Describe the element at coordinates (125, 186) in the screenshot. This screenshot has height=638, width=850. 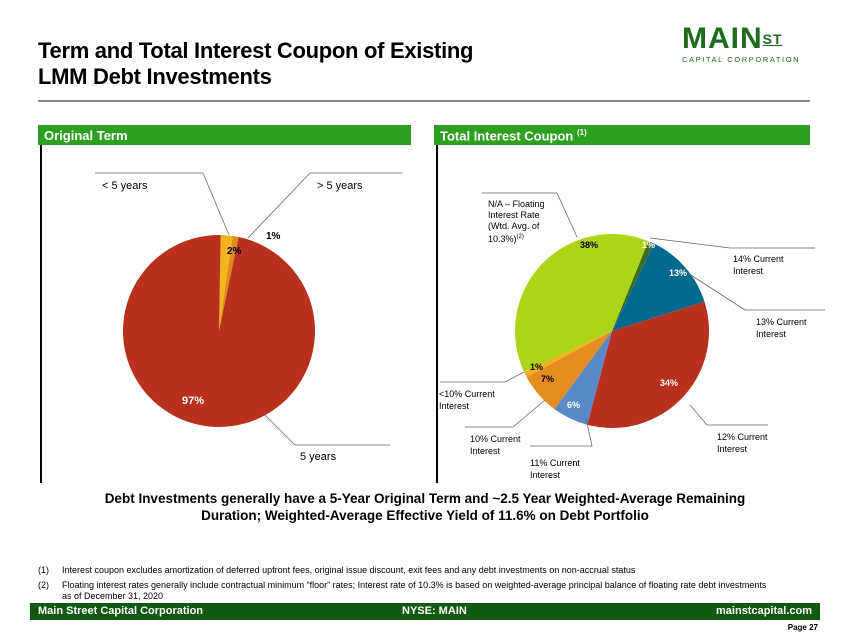
I see `label-lt5-years: < 5 years` at that location.